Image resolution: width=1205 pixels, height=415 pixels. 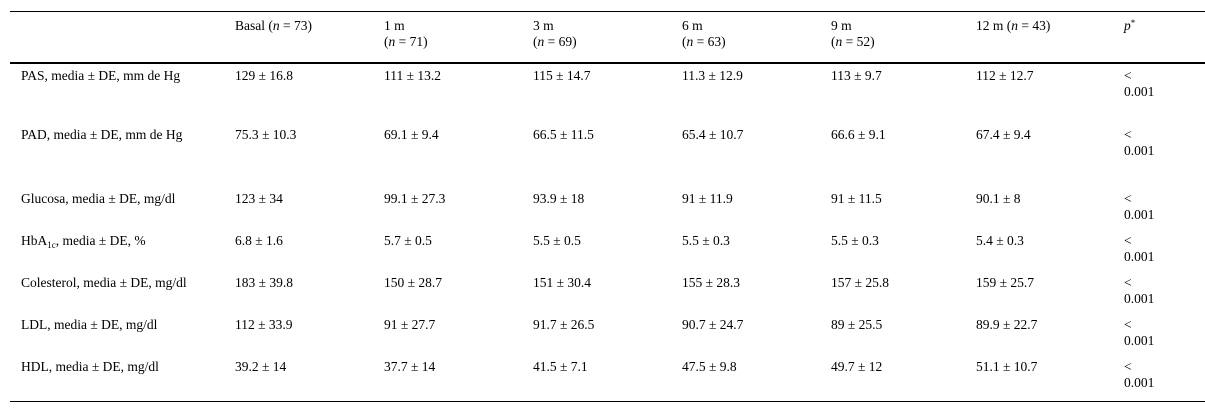 What do you see at coordinates (259, 240) in the screenshot?
I see `cell-basal: 6.8 ± 1.6` at bounding box center [259, 240].